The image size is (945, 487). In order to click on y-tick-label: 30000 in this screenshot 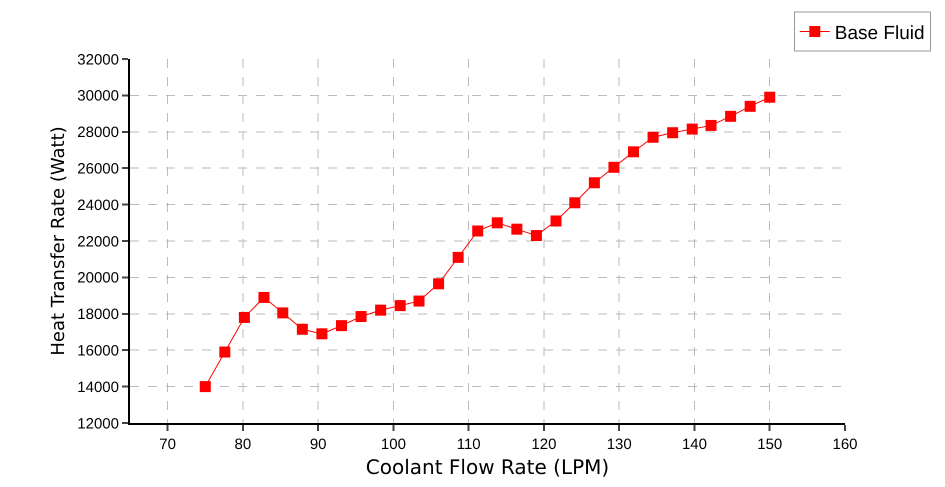, I will do `click(98, 96)`.